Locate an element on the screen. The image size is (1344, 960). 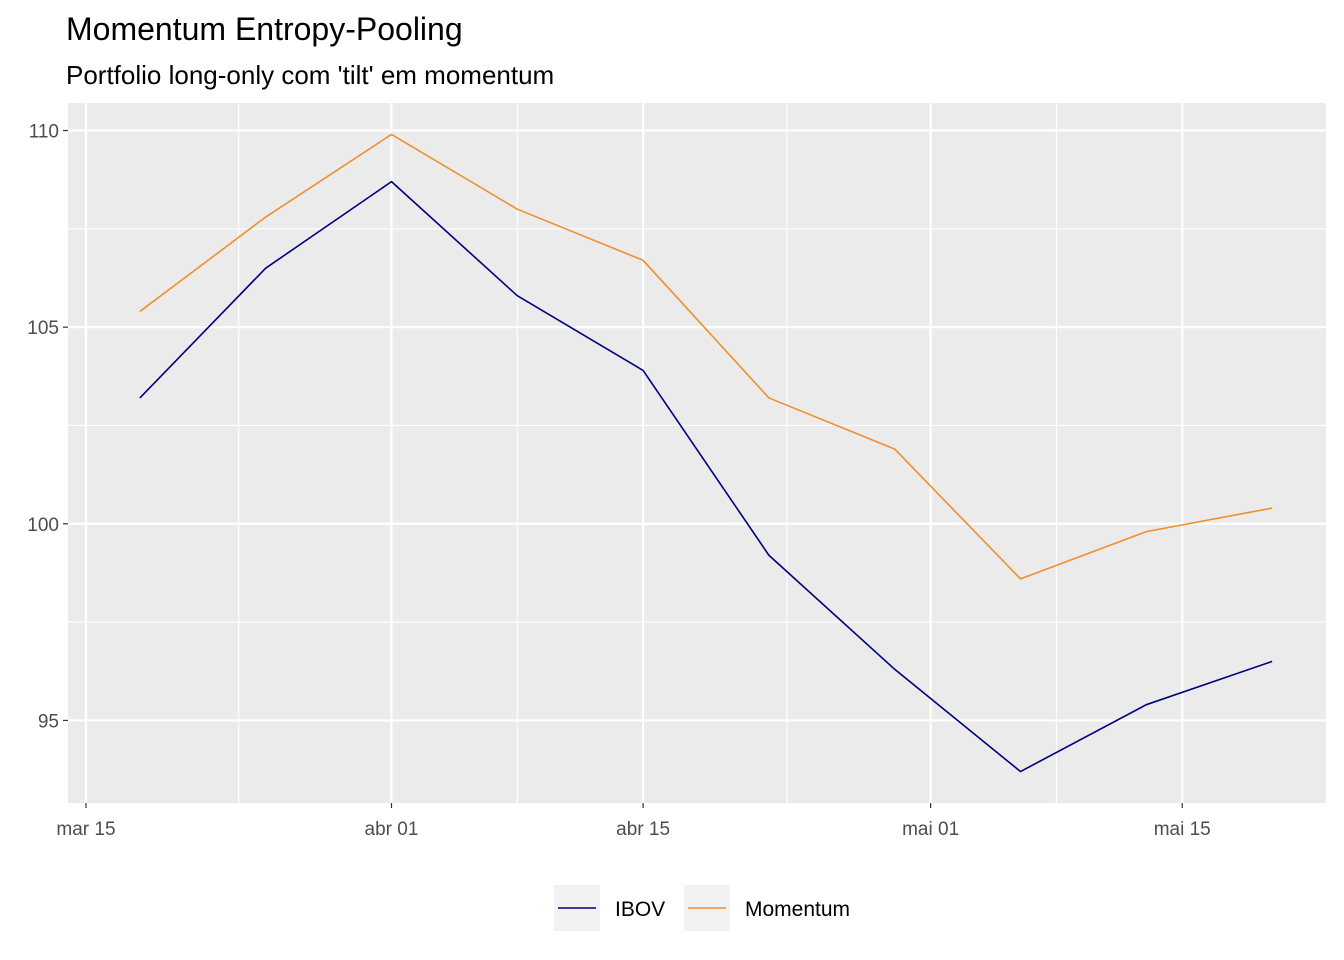
y-tick-label: 95 is located at coordinates (48, 721).